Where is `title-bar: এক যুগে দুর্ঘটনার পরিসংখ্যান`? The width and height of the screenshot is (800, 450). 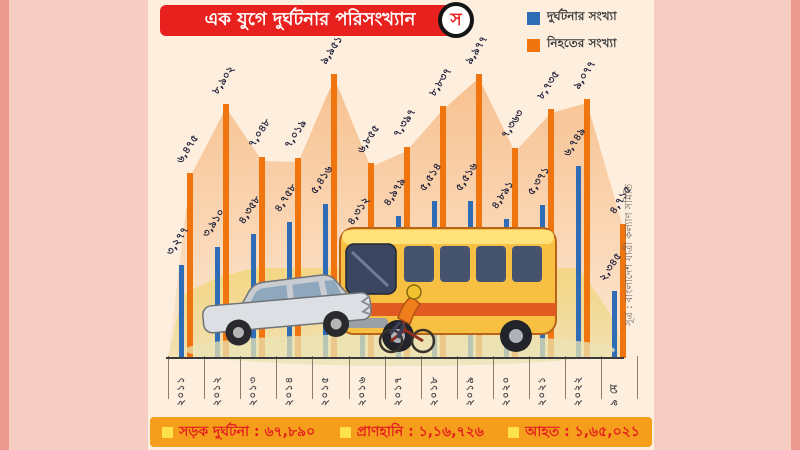
title-bar: এক যুগে দুর্ঘটনার পরিসংখ্যান is located at coordinates (310, 20).